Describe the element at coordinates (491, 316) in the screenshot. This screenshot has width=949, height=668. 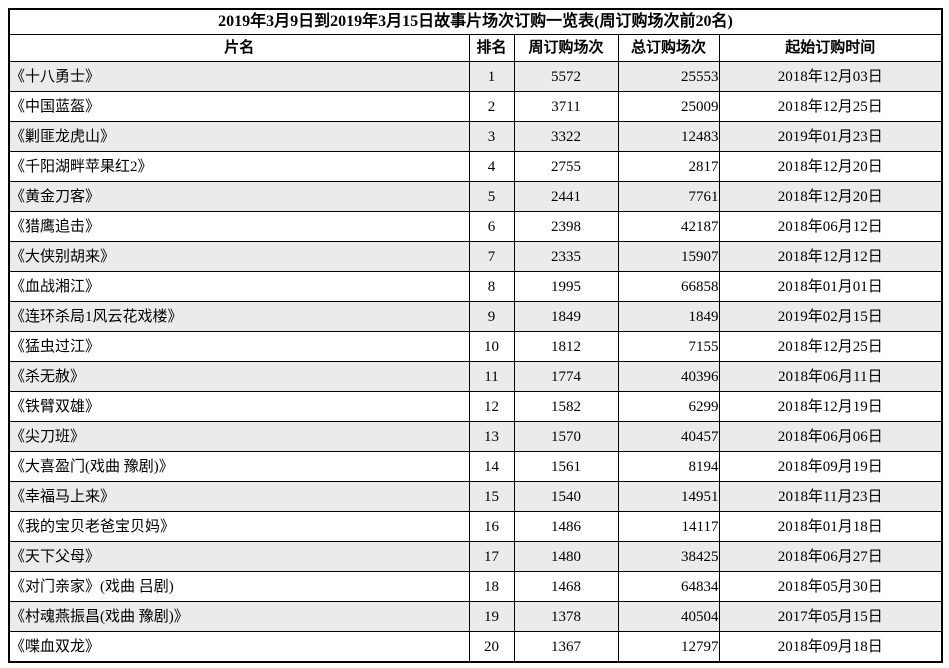
I see `rank-cell: 9` at that location.